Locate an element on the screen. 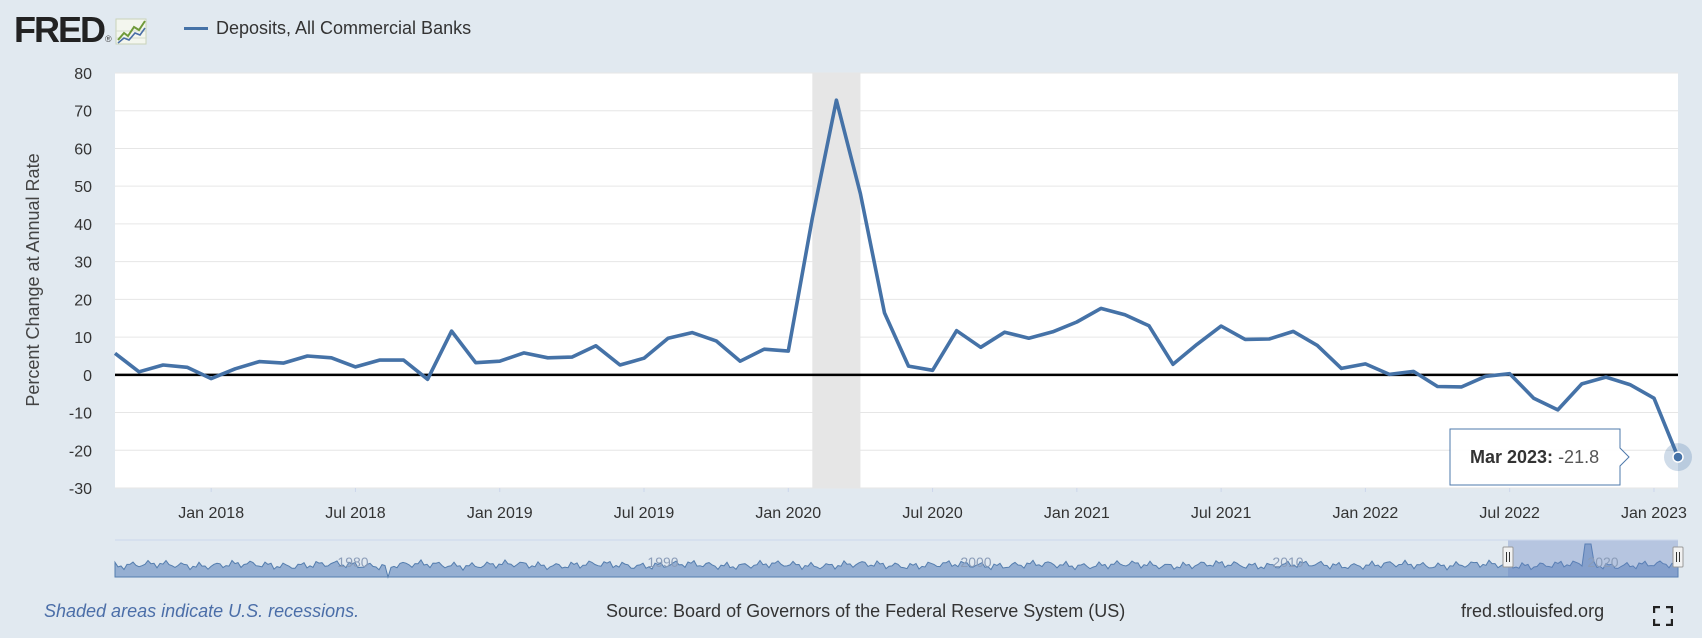 The height and width of the screenshot is (638, 1702). logo-text: FRED is located at coordinates (60, 29).